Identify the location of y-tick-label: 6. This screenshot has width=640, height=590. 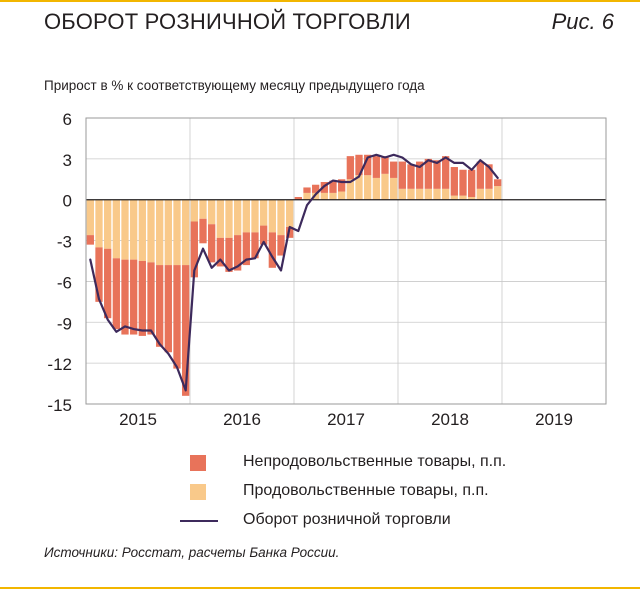
(67, 119).